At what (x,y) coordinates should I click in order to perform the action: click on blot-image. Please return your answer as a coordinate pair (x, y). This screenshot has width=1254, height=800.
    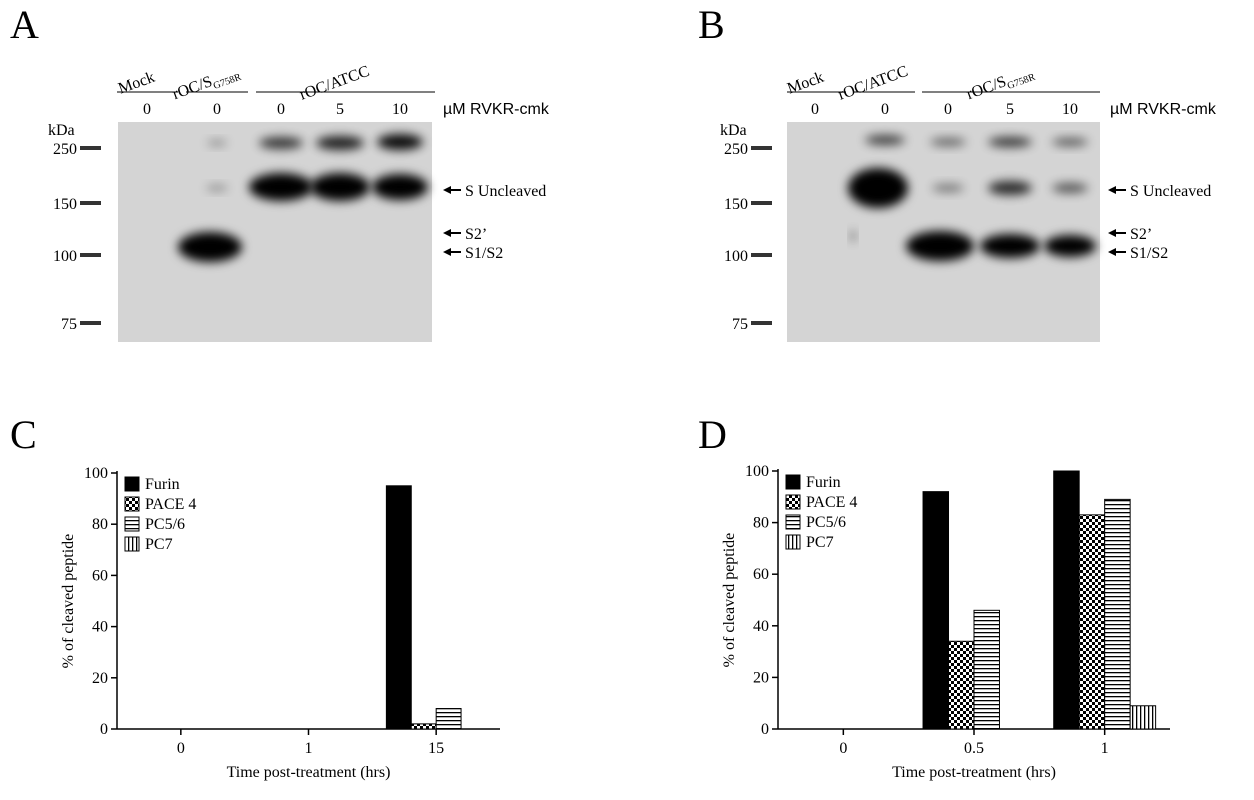
    Looking at the image, I should click on (275, 232).